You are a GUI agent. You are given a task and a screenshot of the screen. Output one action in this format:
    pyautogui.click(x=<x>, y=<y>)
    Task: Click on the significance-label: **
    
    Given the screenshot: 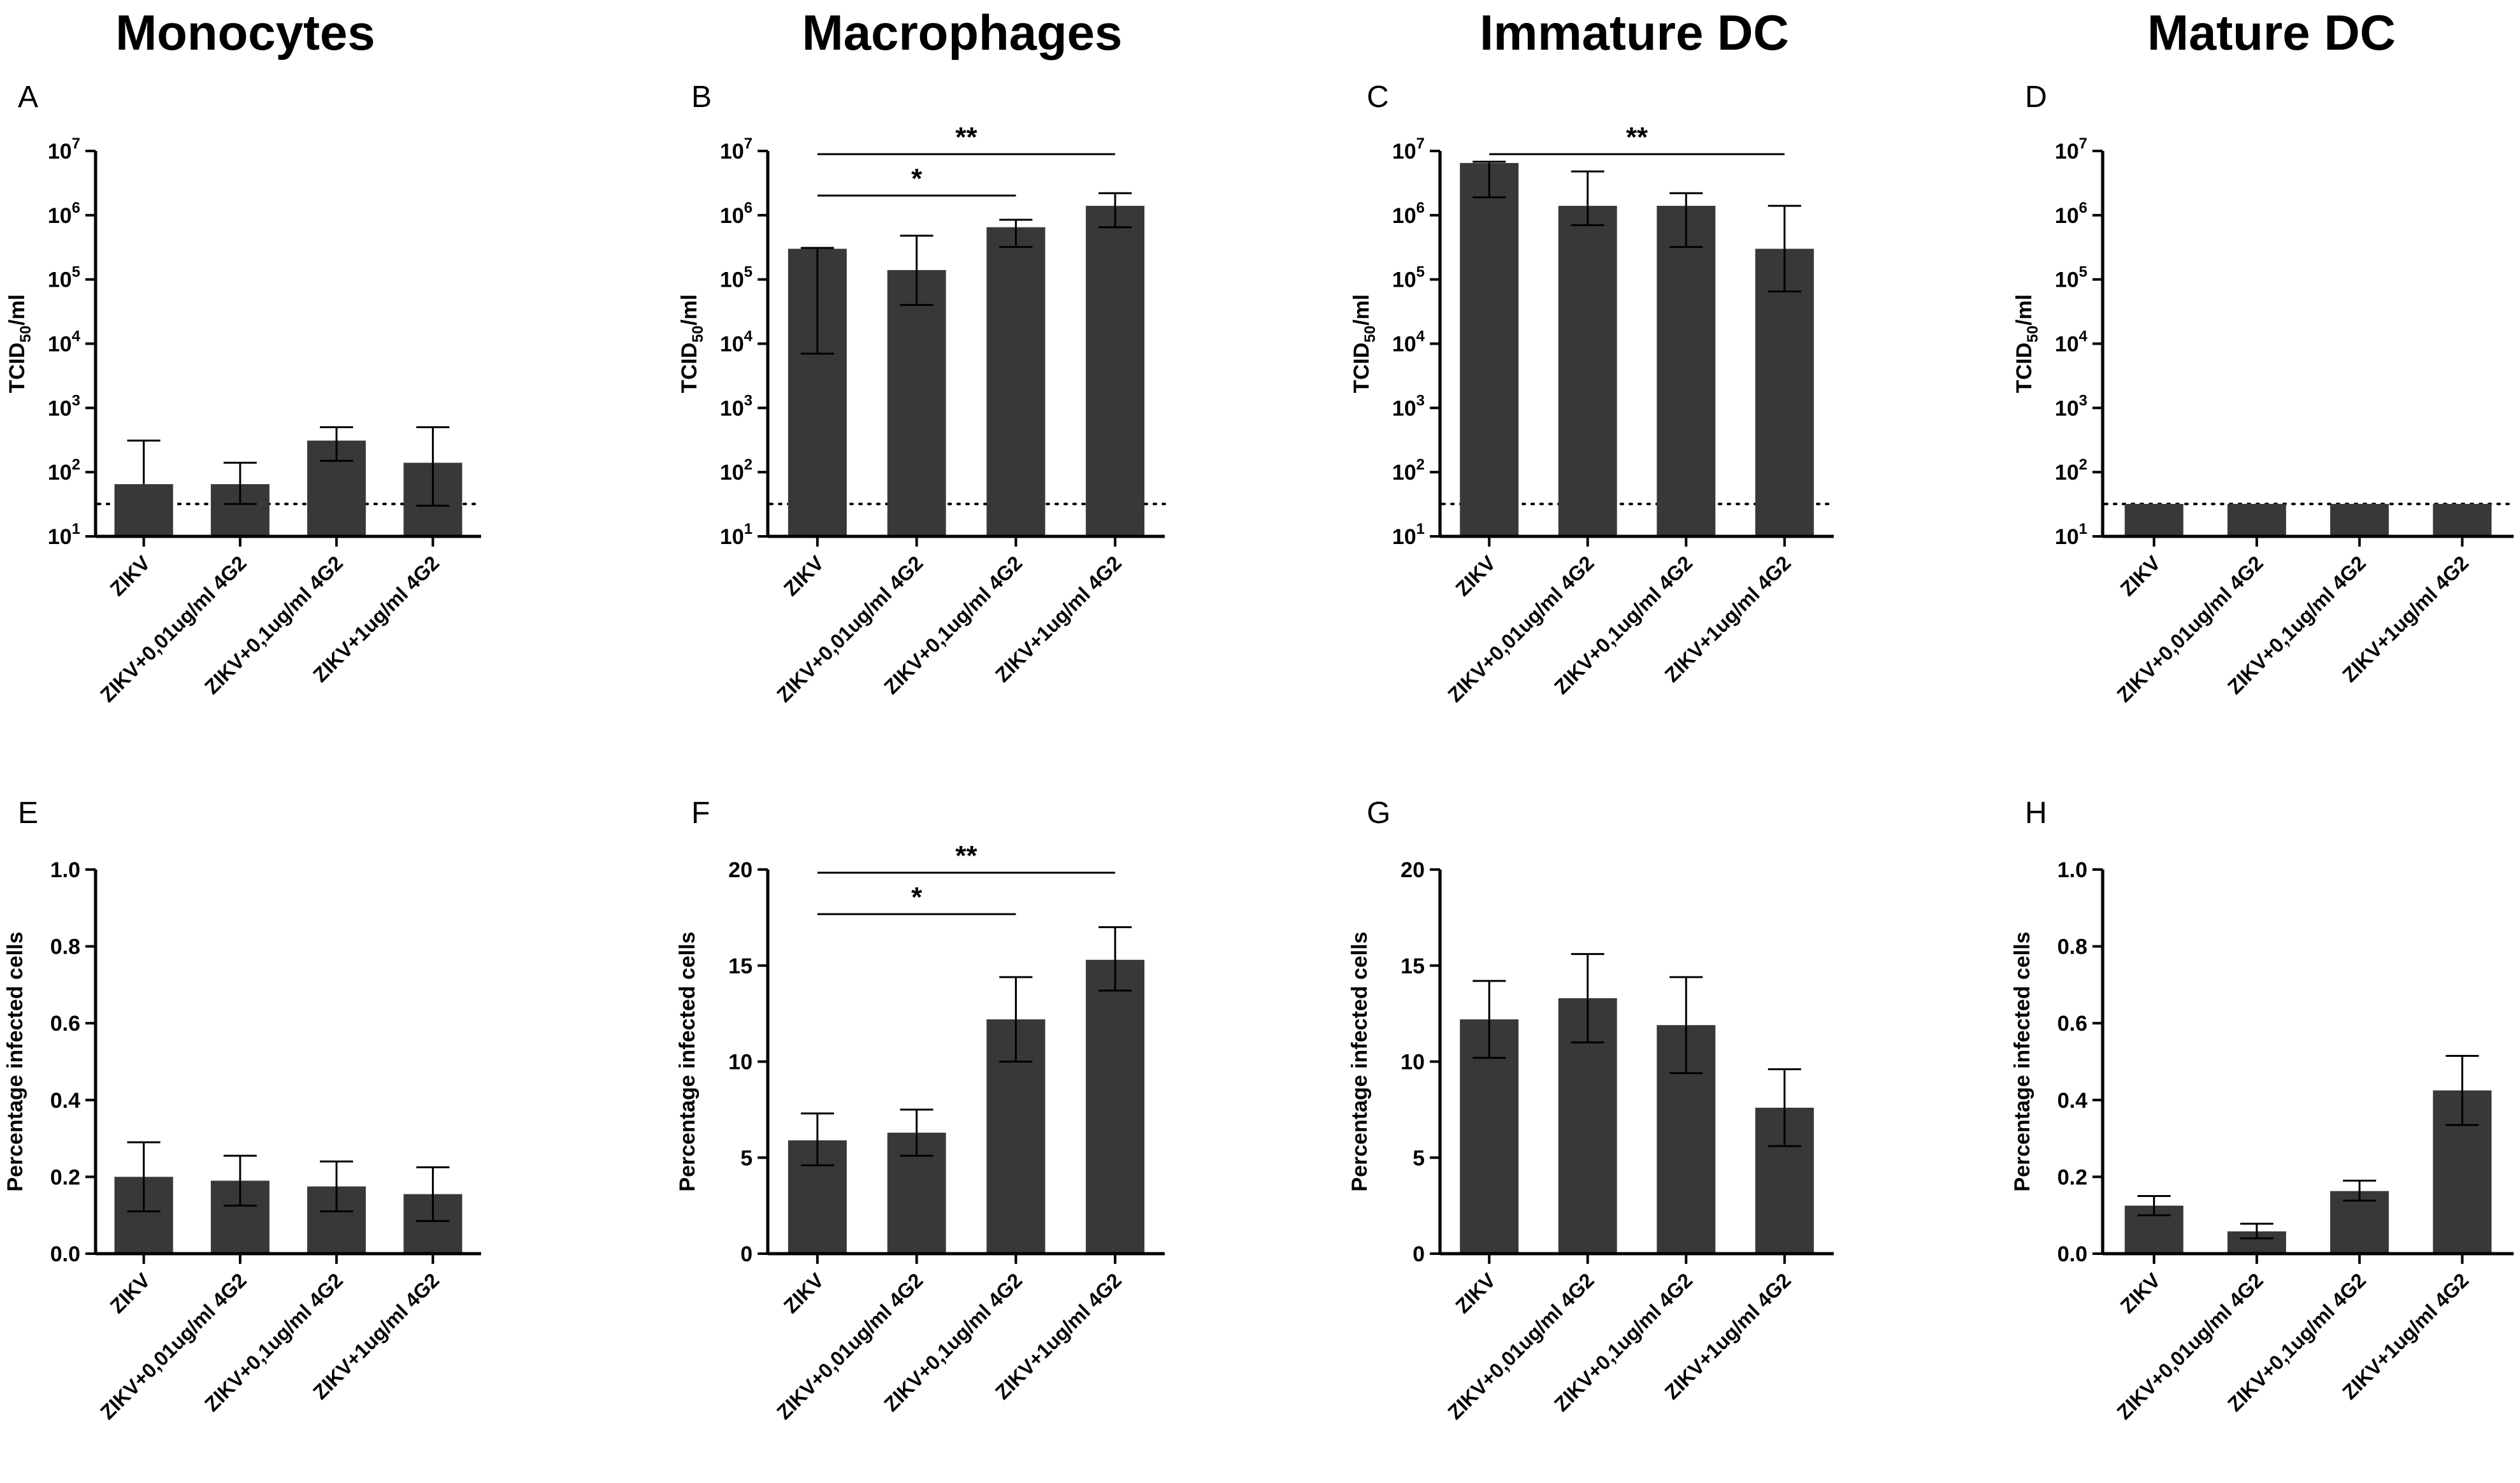 What is the action you would take?
    pyautogui.click(x=1637, y=137)
    